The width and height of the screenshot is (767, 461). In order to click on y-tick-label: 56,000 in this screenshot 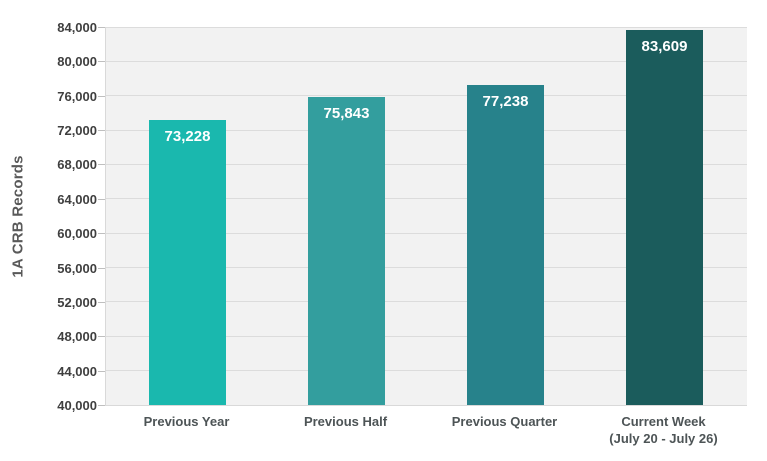, I will do `click(77, 268)`.